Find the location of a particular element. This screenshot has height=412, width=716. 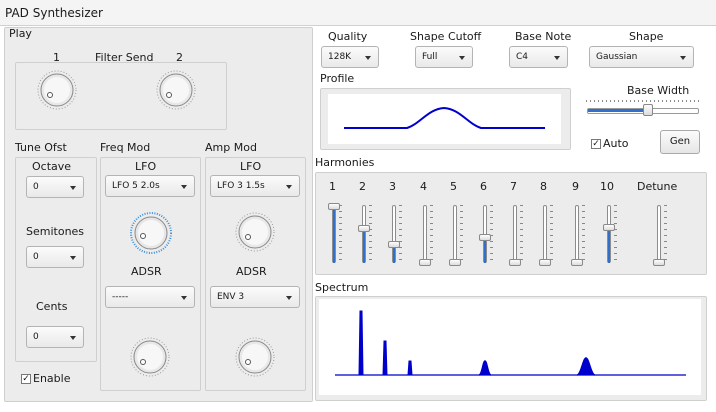

harmonic-6-label: 6 is located at coordinates (483, 186).